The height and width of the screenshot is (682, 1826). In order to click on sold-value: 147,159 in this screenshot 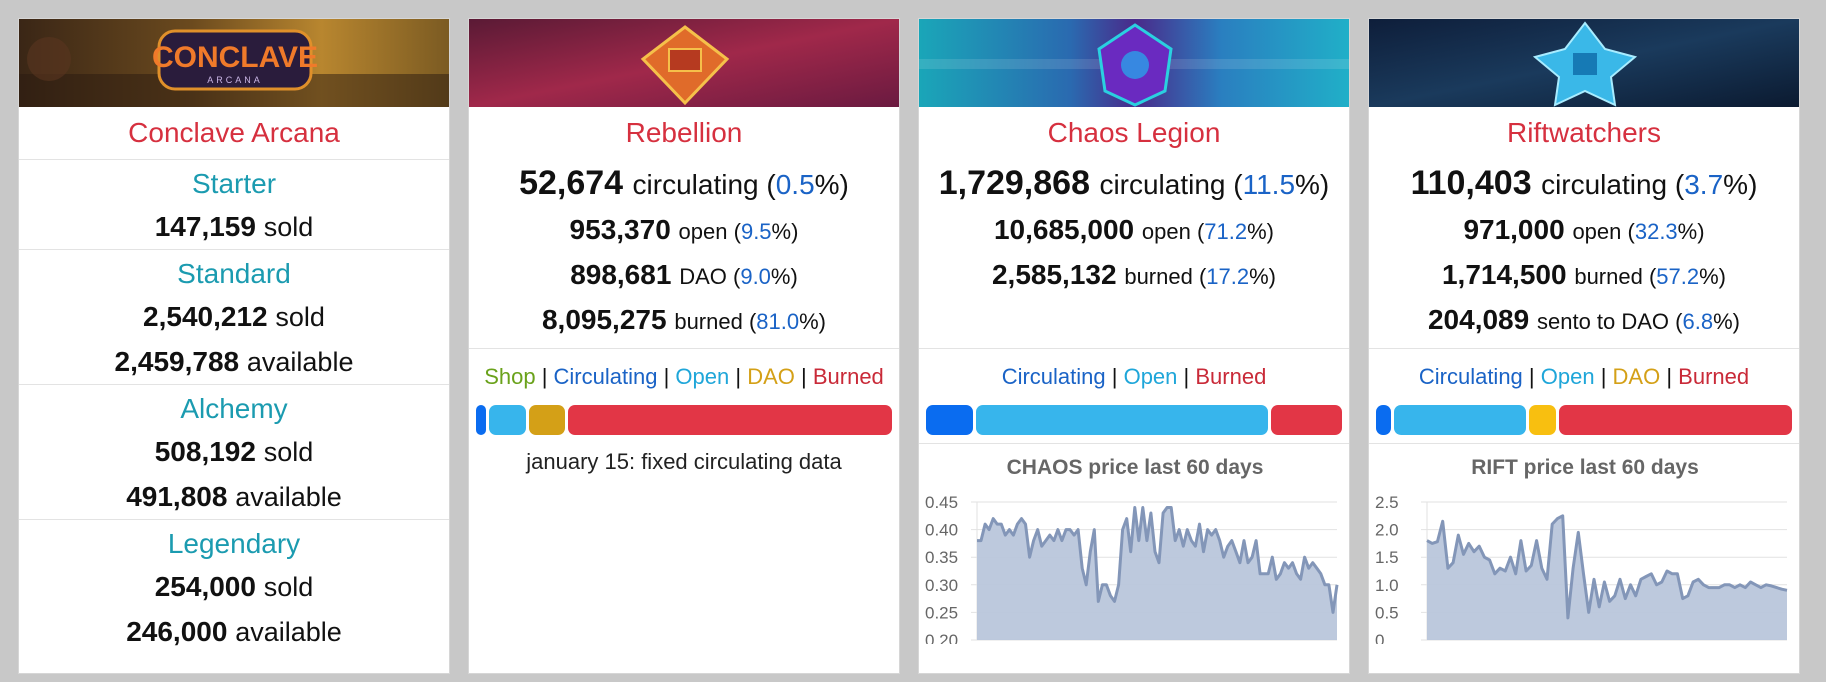, I will do `click(205, 226)`.